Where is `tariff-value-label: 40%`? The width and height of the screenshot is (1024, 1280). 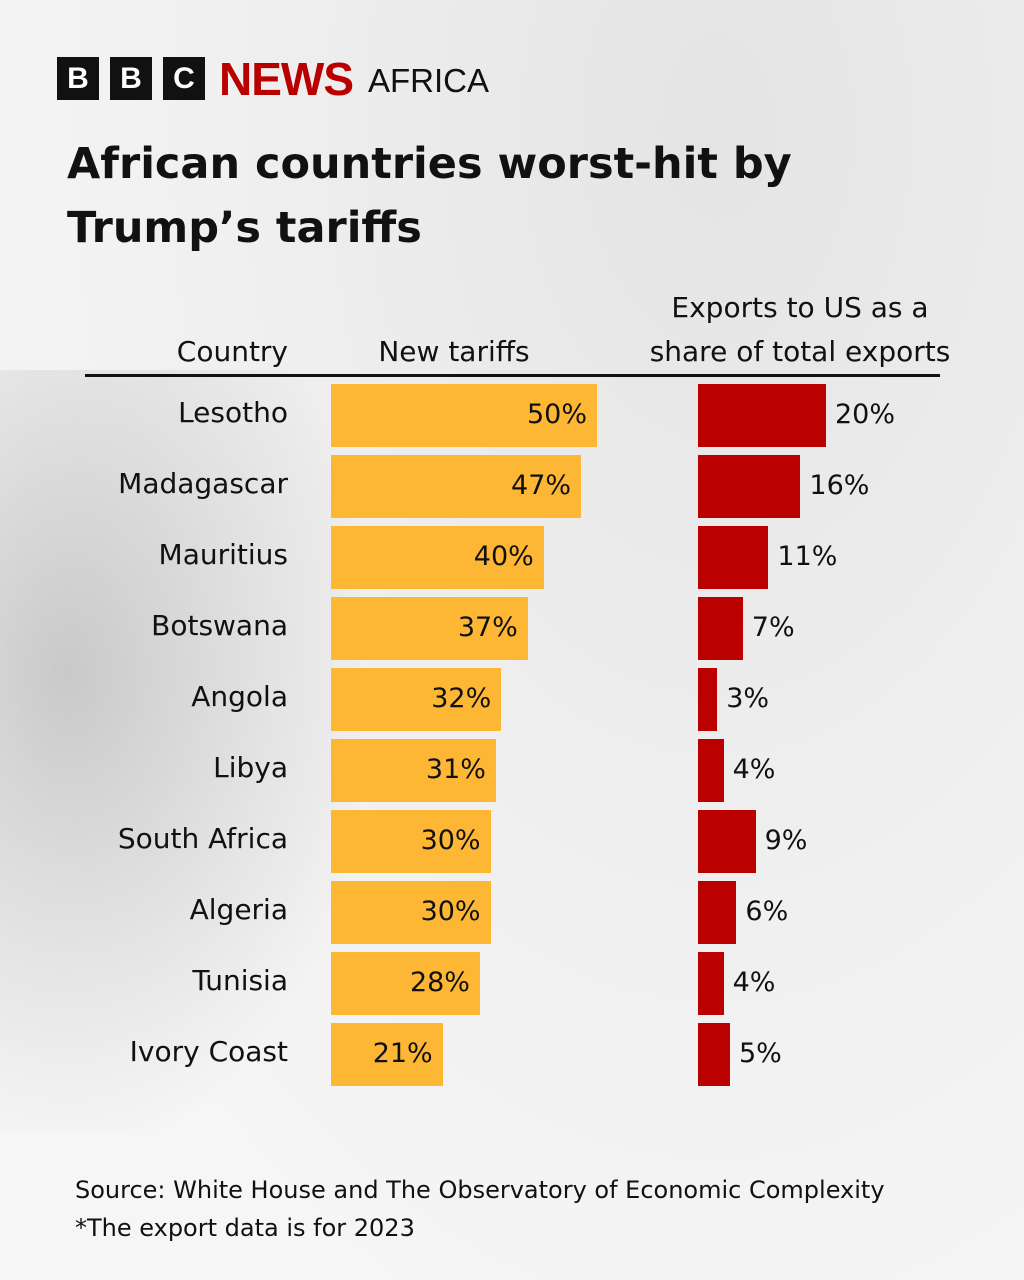 tariff-value-label: 40% is located at coordinates (503, 556).